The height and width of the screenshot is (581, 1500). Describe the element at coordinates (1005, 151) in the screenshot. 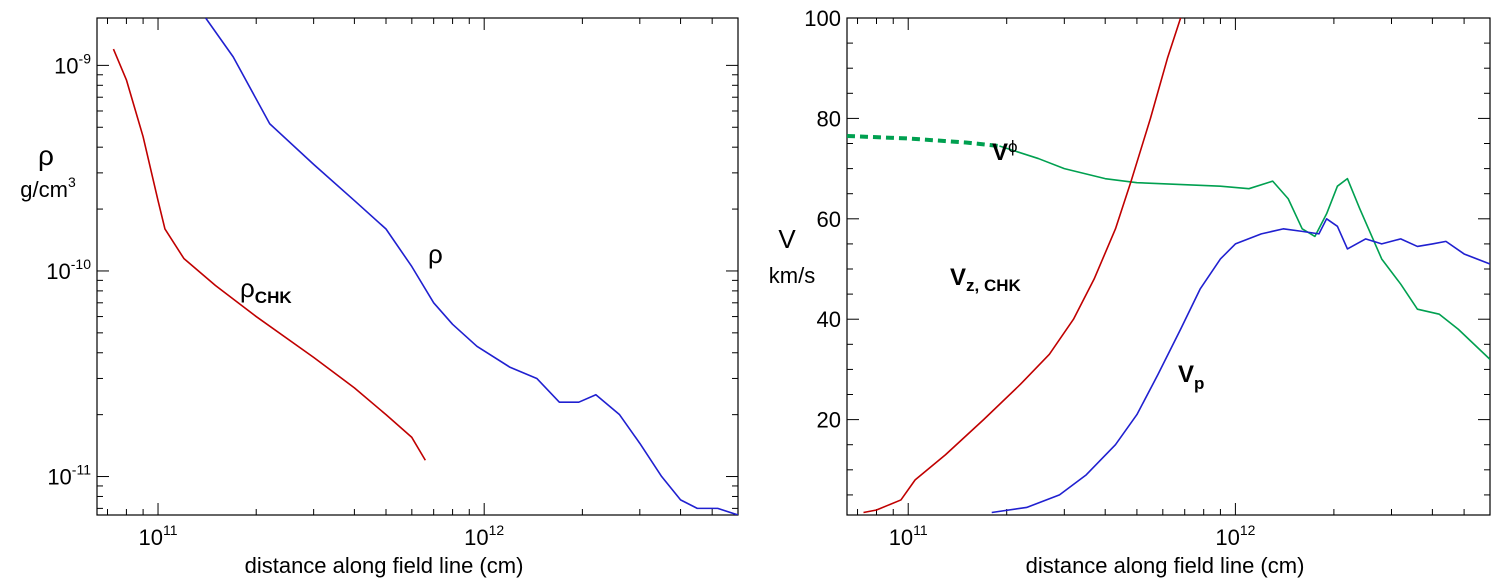

I see `v-phi-series-label: Vϕ` at that location.